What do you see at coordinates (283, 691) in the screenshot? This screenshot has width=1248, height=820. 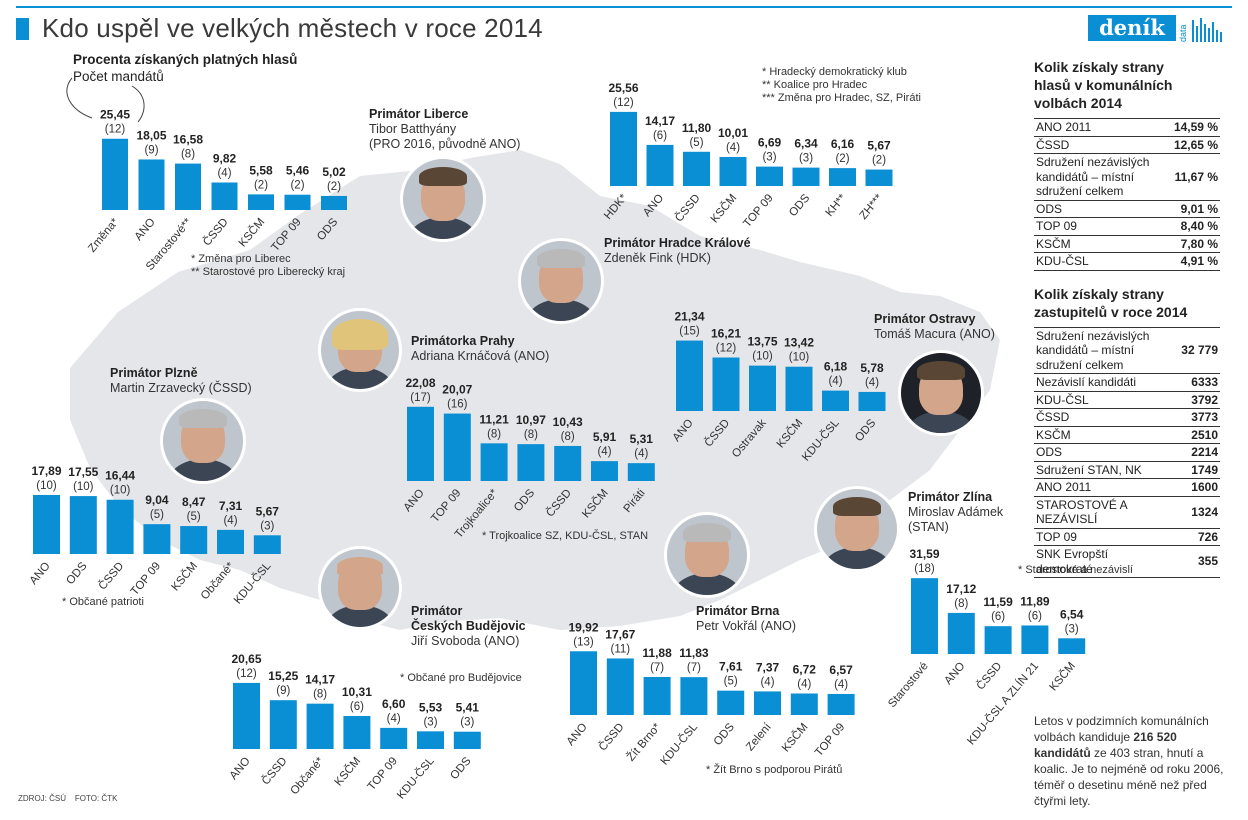 I see `seats-label-budejovice: (9)` at bounding box center [283, 691].